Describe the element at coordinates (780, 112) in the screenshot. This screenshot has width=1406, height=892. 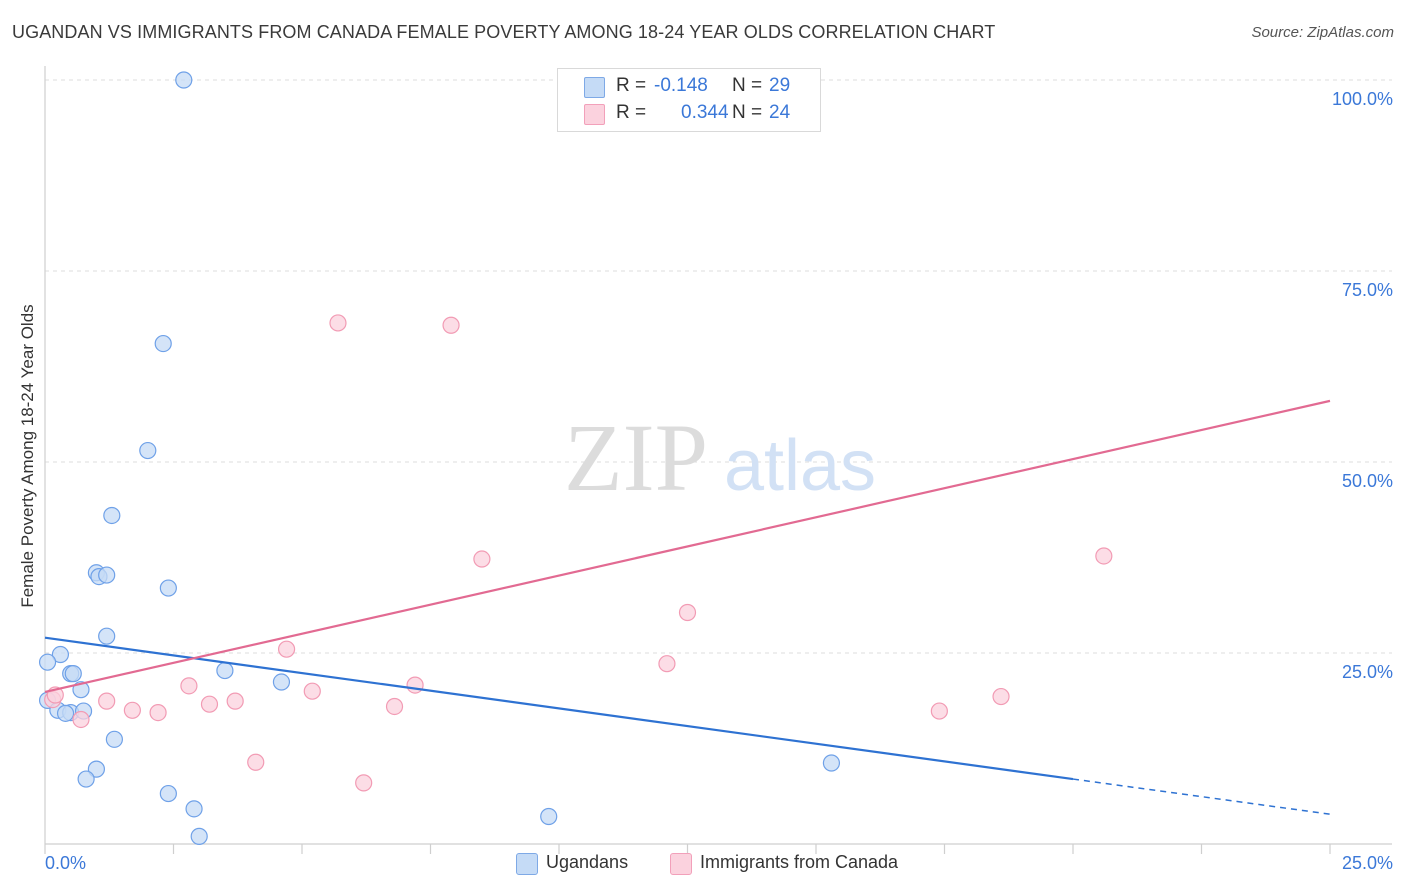
I see `legend-n-value: 24` at that location.